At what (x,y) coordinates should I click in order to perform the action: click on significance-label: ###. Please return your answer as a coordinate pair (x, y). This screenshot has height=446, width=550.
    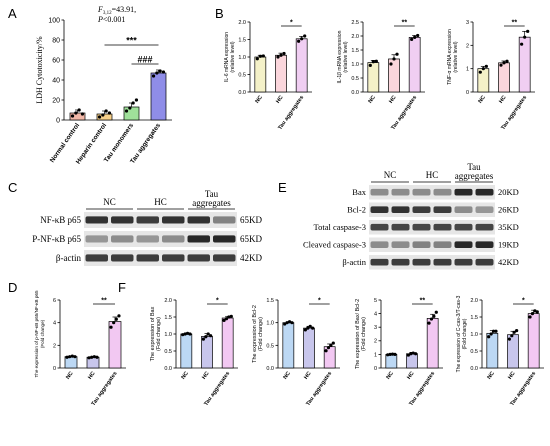
    Looking at the image, I should click on (144, 60).